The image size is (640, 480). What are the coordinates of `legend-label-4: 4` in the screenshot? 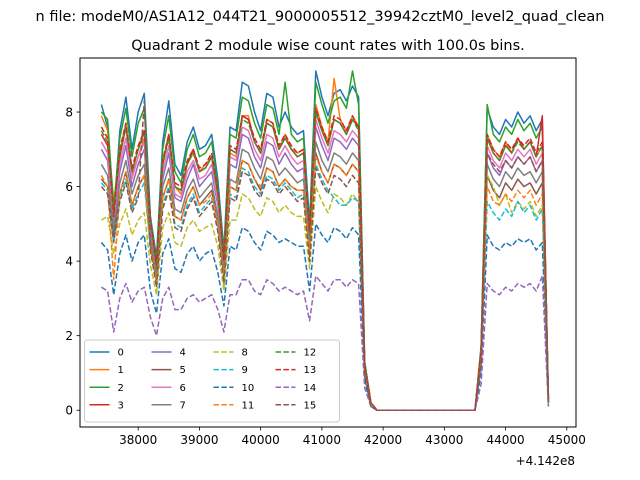 It's located at (183, 353).